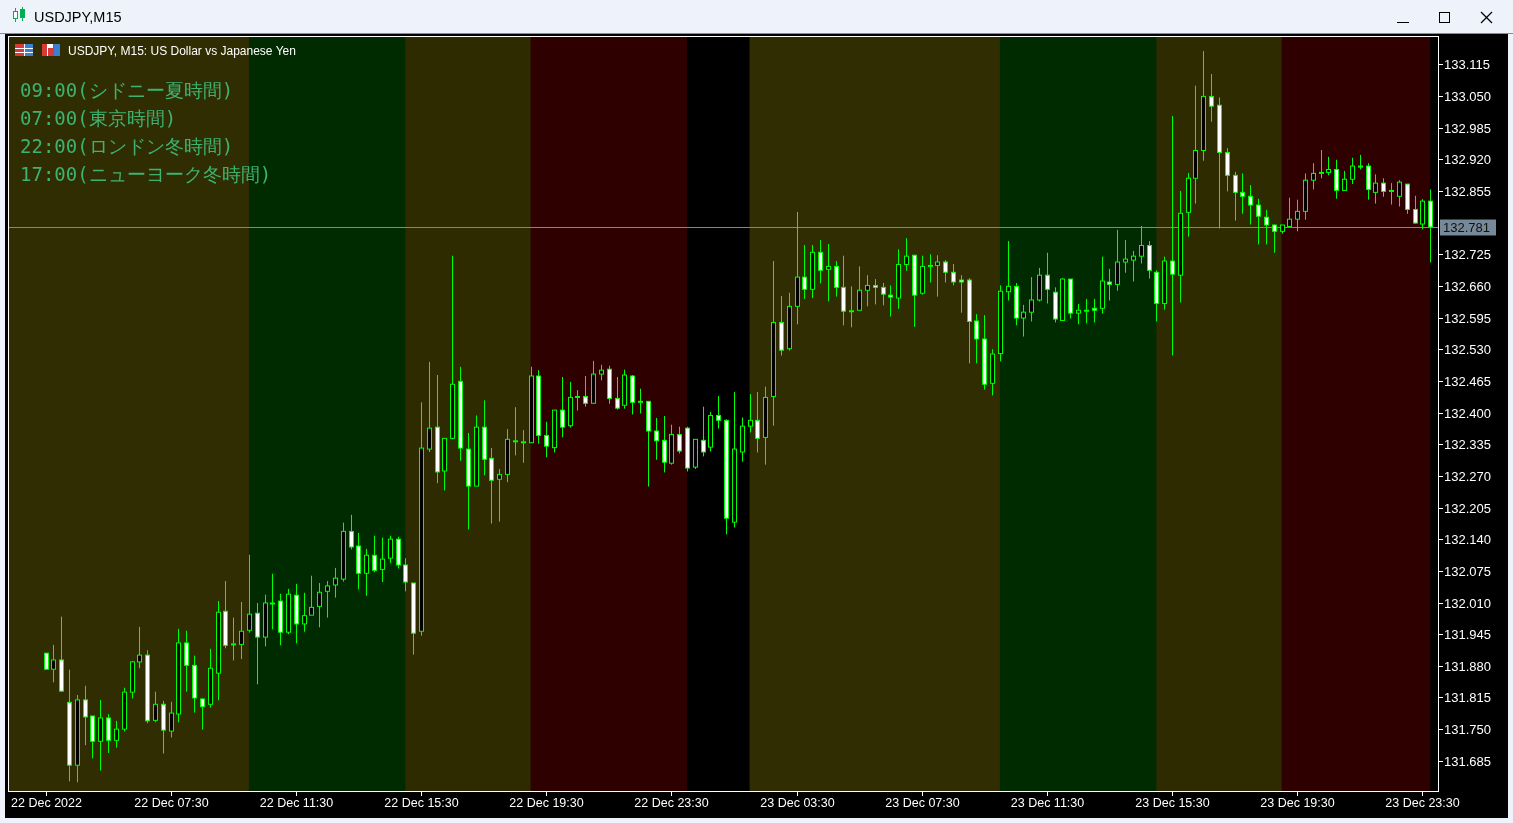 The width and height of the screenshot is (1513, 823). What do you see at coordinates (1467, 413) in the screenshot?
I see `y-tick-label: 132.400` at bounding box center [1467, 413].